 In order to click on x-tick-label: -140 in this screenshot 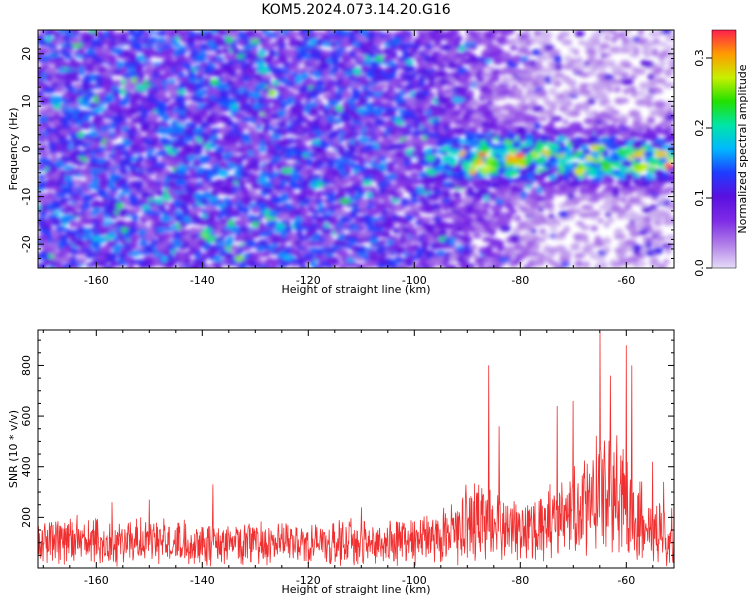, I will do `click(202, 580)`.